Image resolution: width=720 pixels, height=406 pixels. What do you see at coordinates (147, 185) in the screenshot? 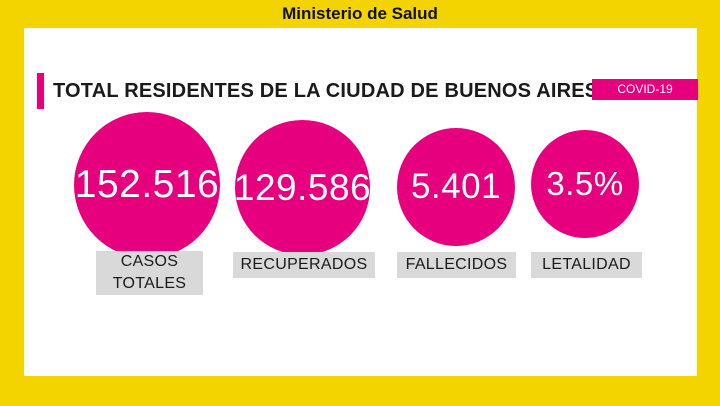
I see `stat-total-cases-value: 152.516` at bounding box center [147, 185].